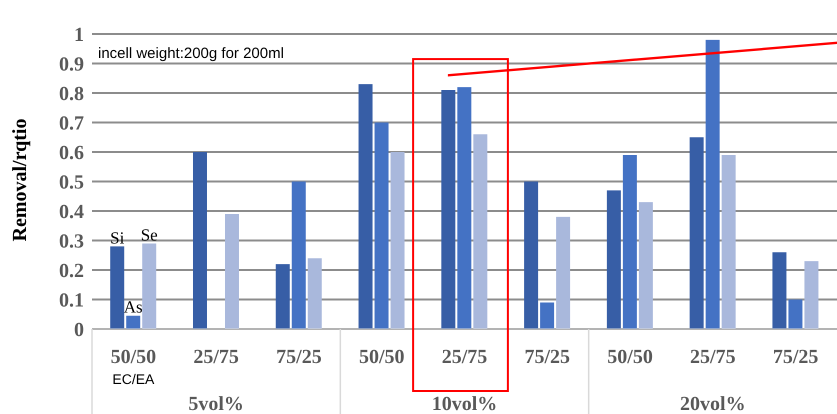 This screenshot has height=414, width=837. What do you see at coordinates (71, 301) in the screenshot?
I see `y-tick-label: 0.1` at bounding box center [71, 301].